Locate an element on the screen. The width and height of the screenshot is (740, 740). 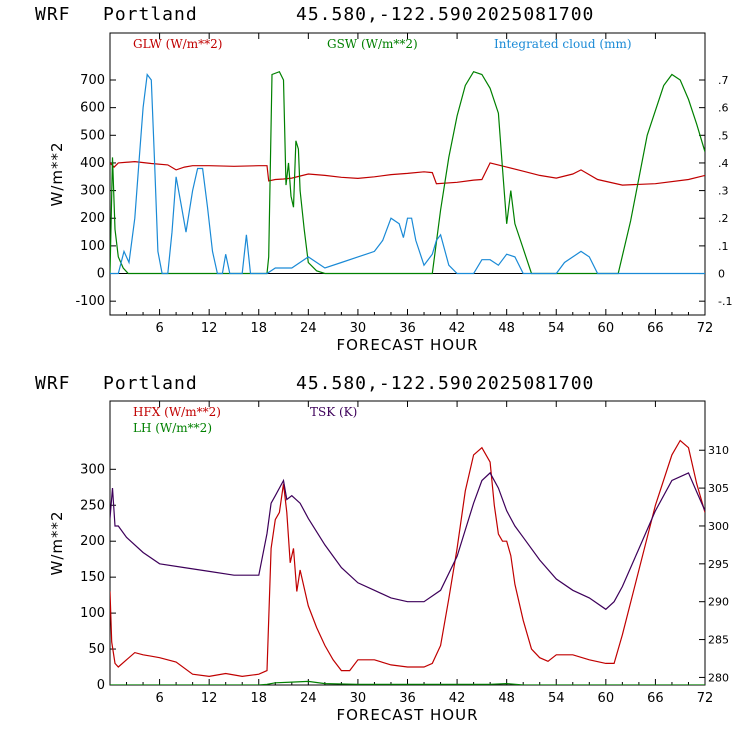
y-tick-label: 50 is located at coordinates (96, 649).